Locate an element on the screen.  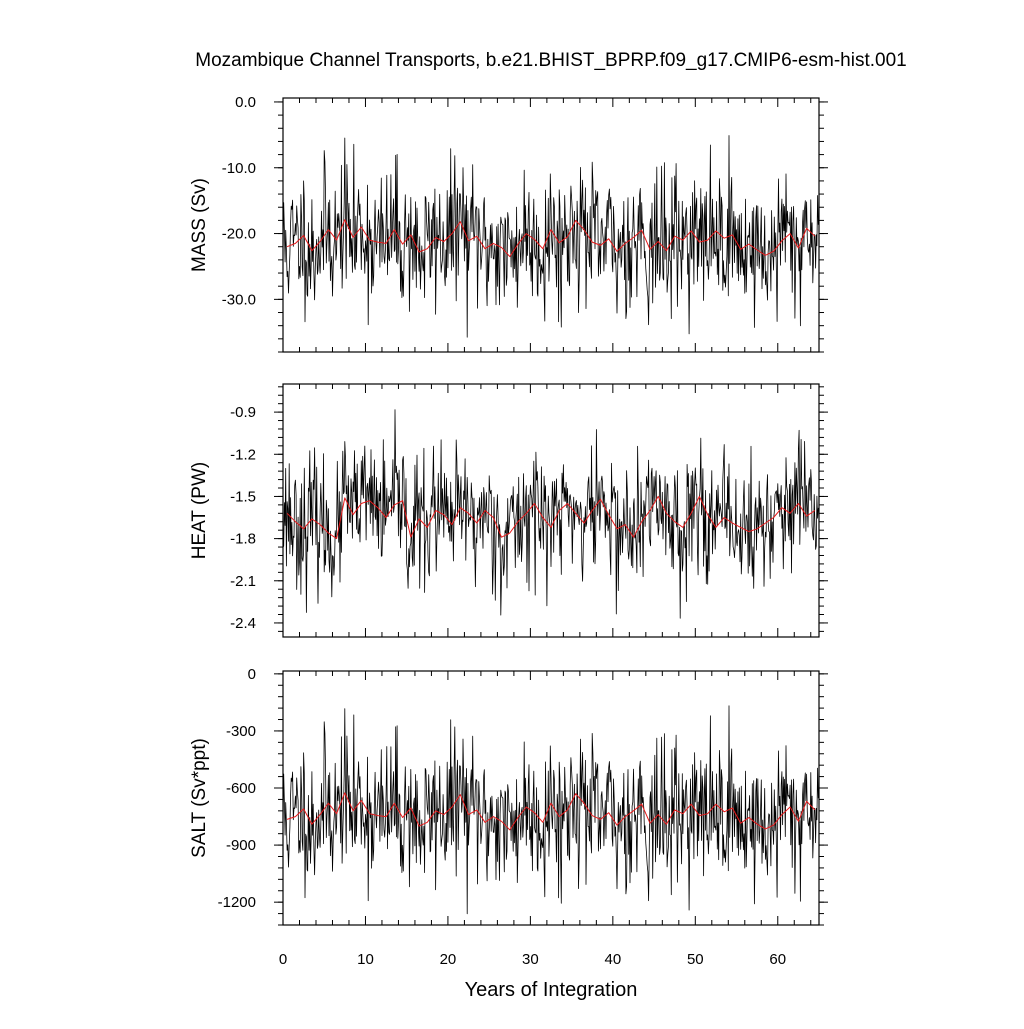
x-tick-label: 20 is located at coordinates (448, 959).